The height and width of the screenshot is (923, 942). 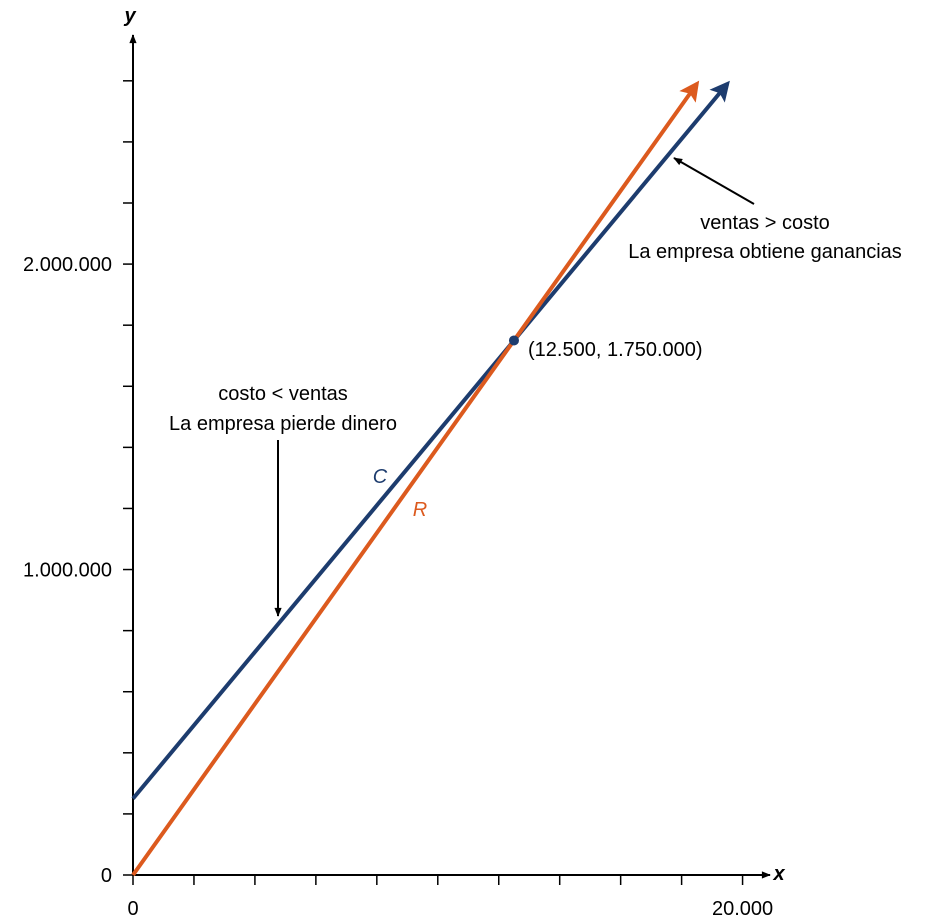 What do you see at coordinates (129, 16) in the screenshot?
I see `y-axis-label: y` at bounding box center [129, 16].